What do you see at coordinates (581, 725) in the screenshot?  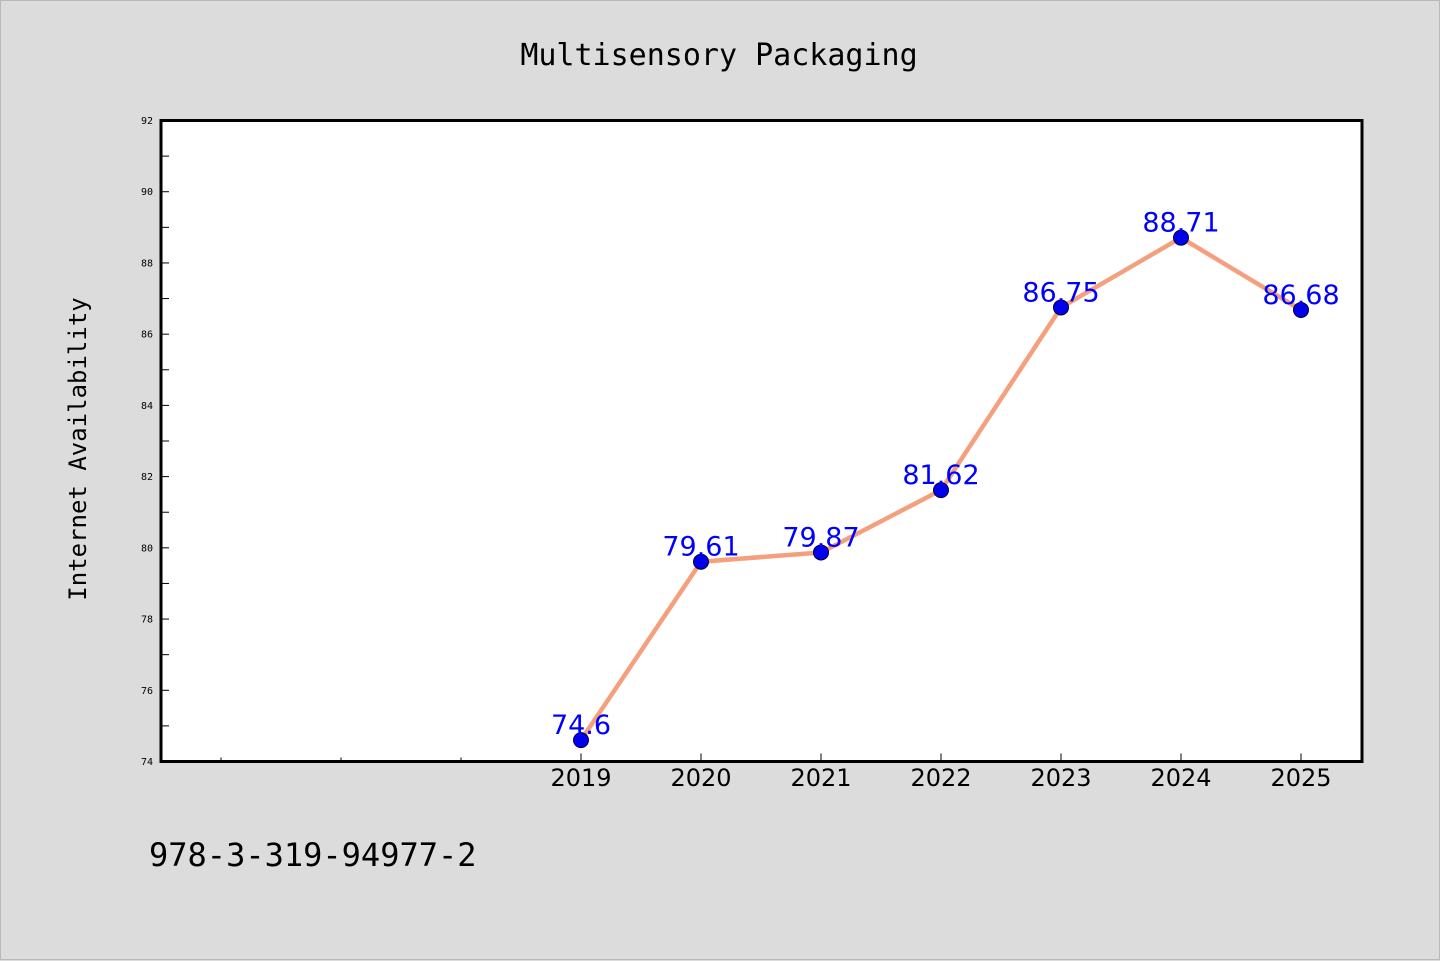 I see `data-label: 74.6` at bounding box center [581, 725].